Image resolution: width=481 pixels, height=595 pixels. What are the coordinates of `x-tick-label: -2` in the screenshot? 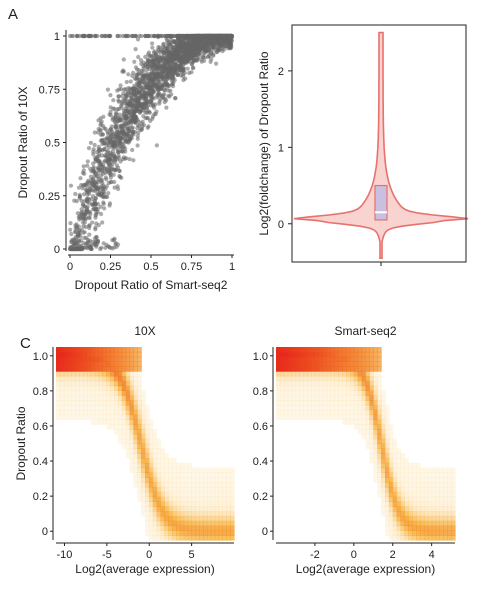 It's located at (315, 555).